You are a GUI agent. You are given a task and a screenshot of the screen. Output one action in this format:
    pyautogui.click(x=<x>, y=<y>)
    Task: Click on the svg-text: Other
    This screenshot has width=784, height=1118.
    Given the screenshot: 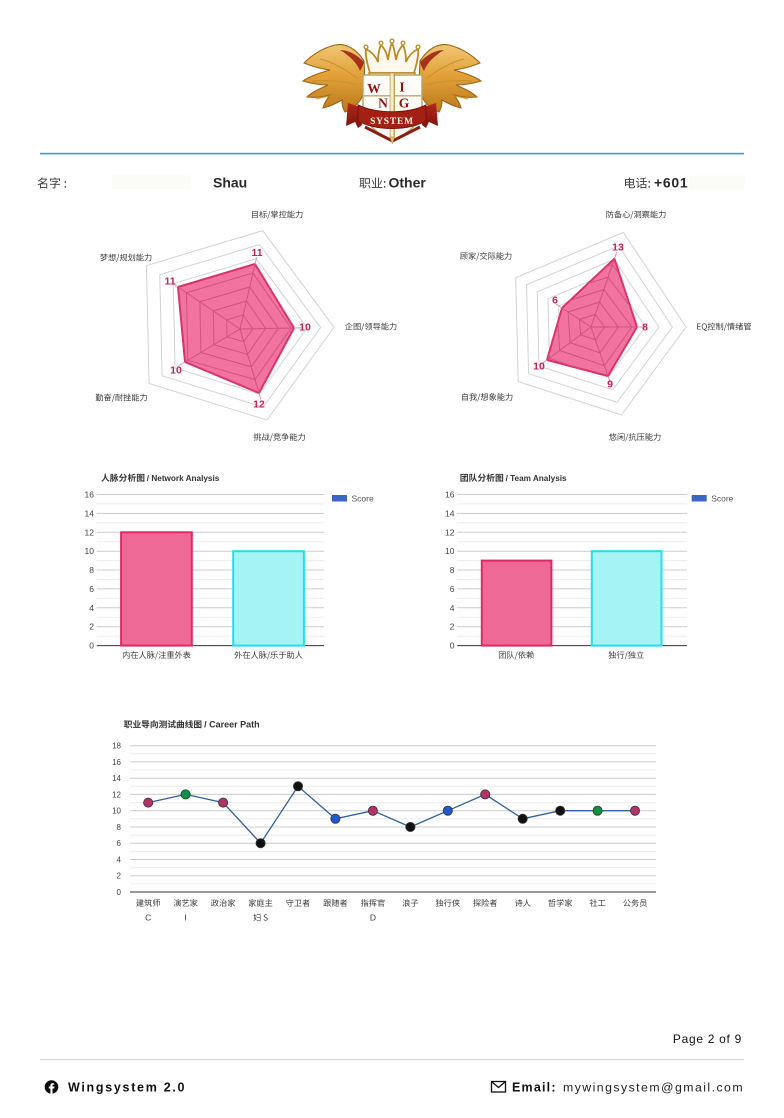 What is the action you would take?
    pyautogui.click(x=408, y=183)
    